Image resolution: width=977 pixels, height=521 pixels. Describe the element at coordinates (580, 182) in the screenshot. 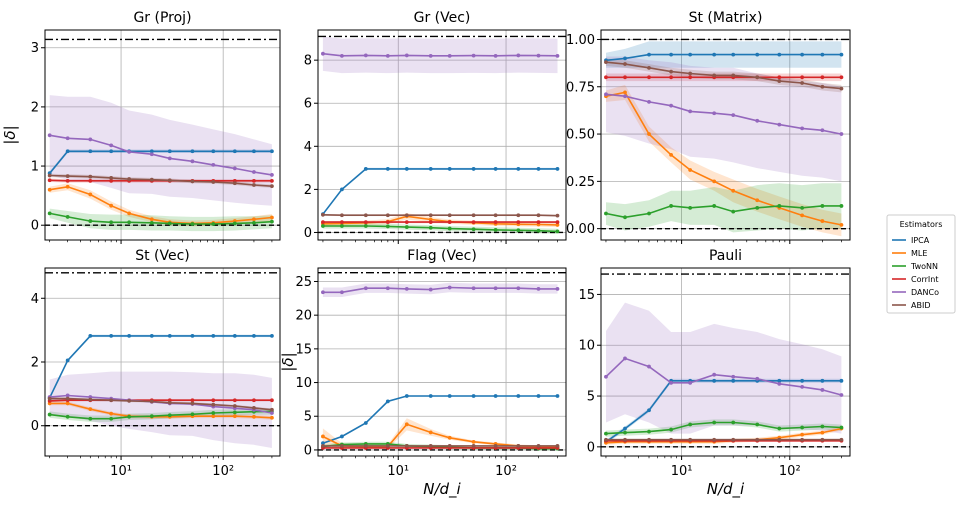

I see `panel-st-matrix-ytick-label: 0.25` at that location.